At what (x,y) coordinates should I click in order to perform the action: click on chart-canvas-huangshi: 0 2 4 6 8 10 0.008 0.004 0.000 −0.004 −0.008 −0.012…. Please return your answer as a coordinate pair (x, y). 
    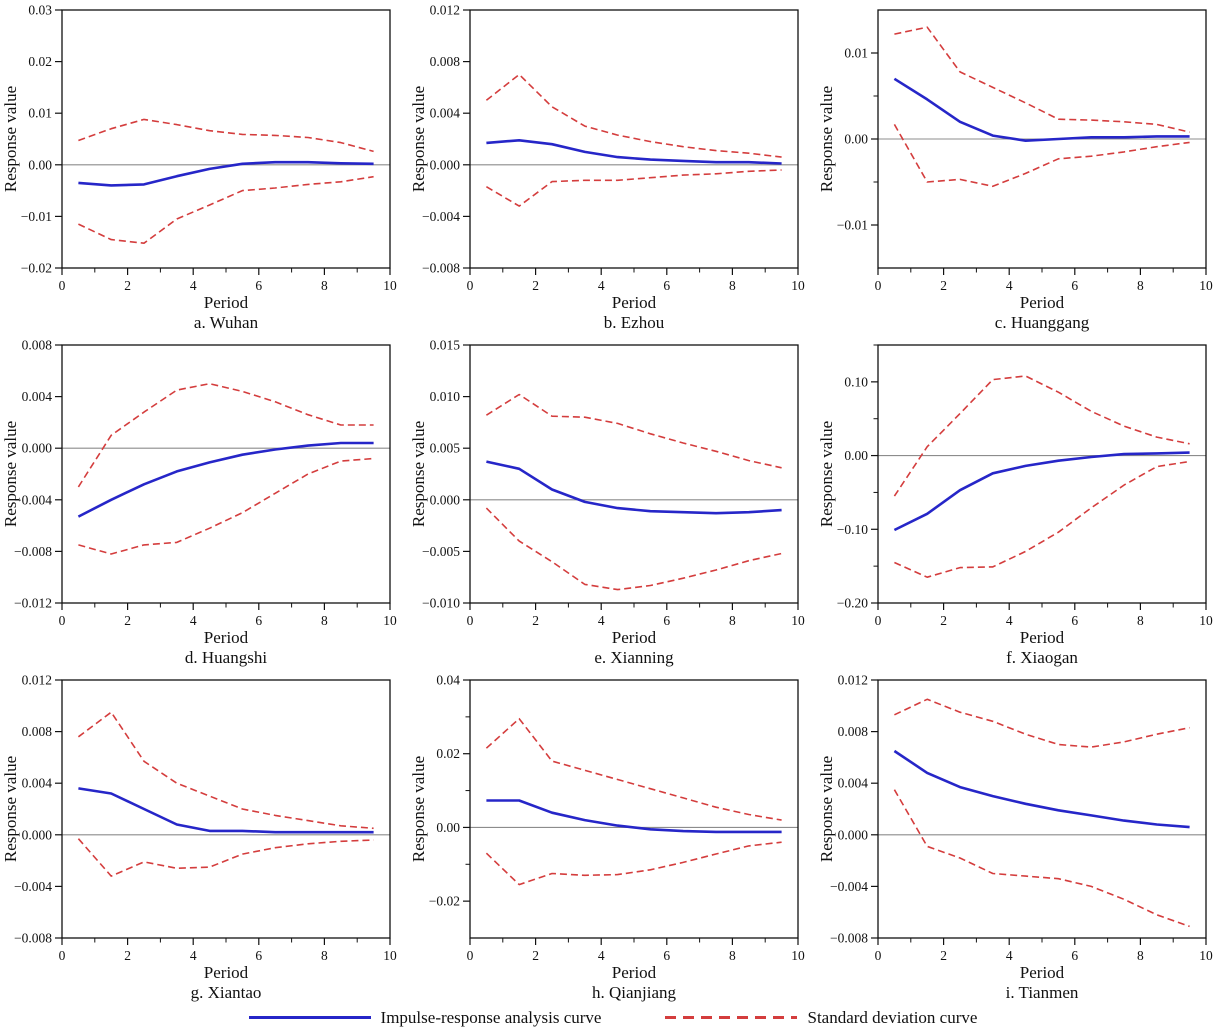
    Looking at the image, I should click on (199, 493).